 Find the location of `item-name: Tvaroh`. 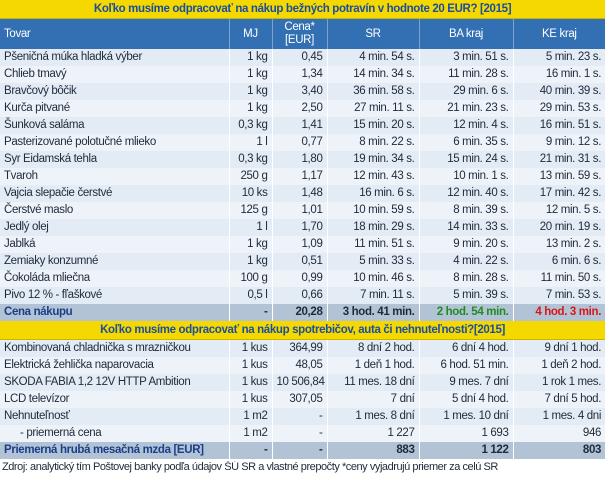

item-name: Tvaroh is located at coordinates (115, 176).